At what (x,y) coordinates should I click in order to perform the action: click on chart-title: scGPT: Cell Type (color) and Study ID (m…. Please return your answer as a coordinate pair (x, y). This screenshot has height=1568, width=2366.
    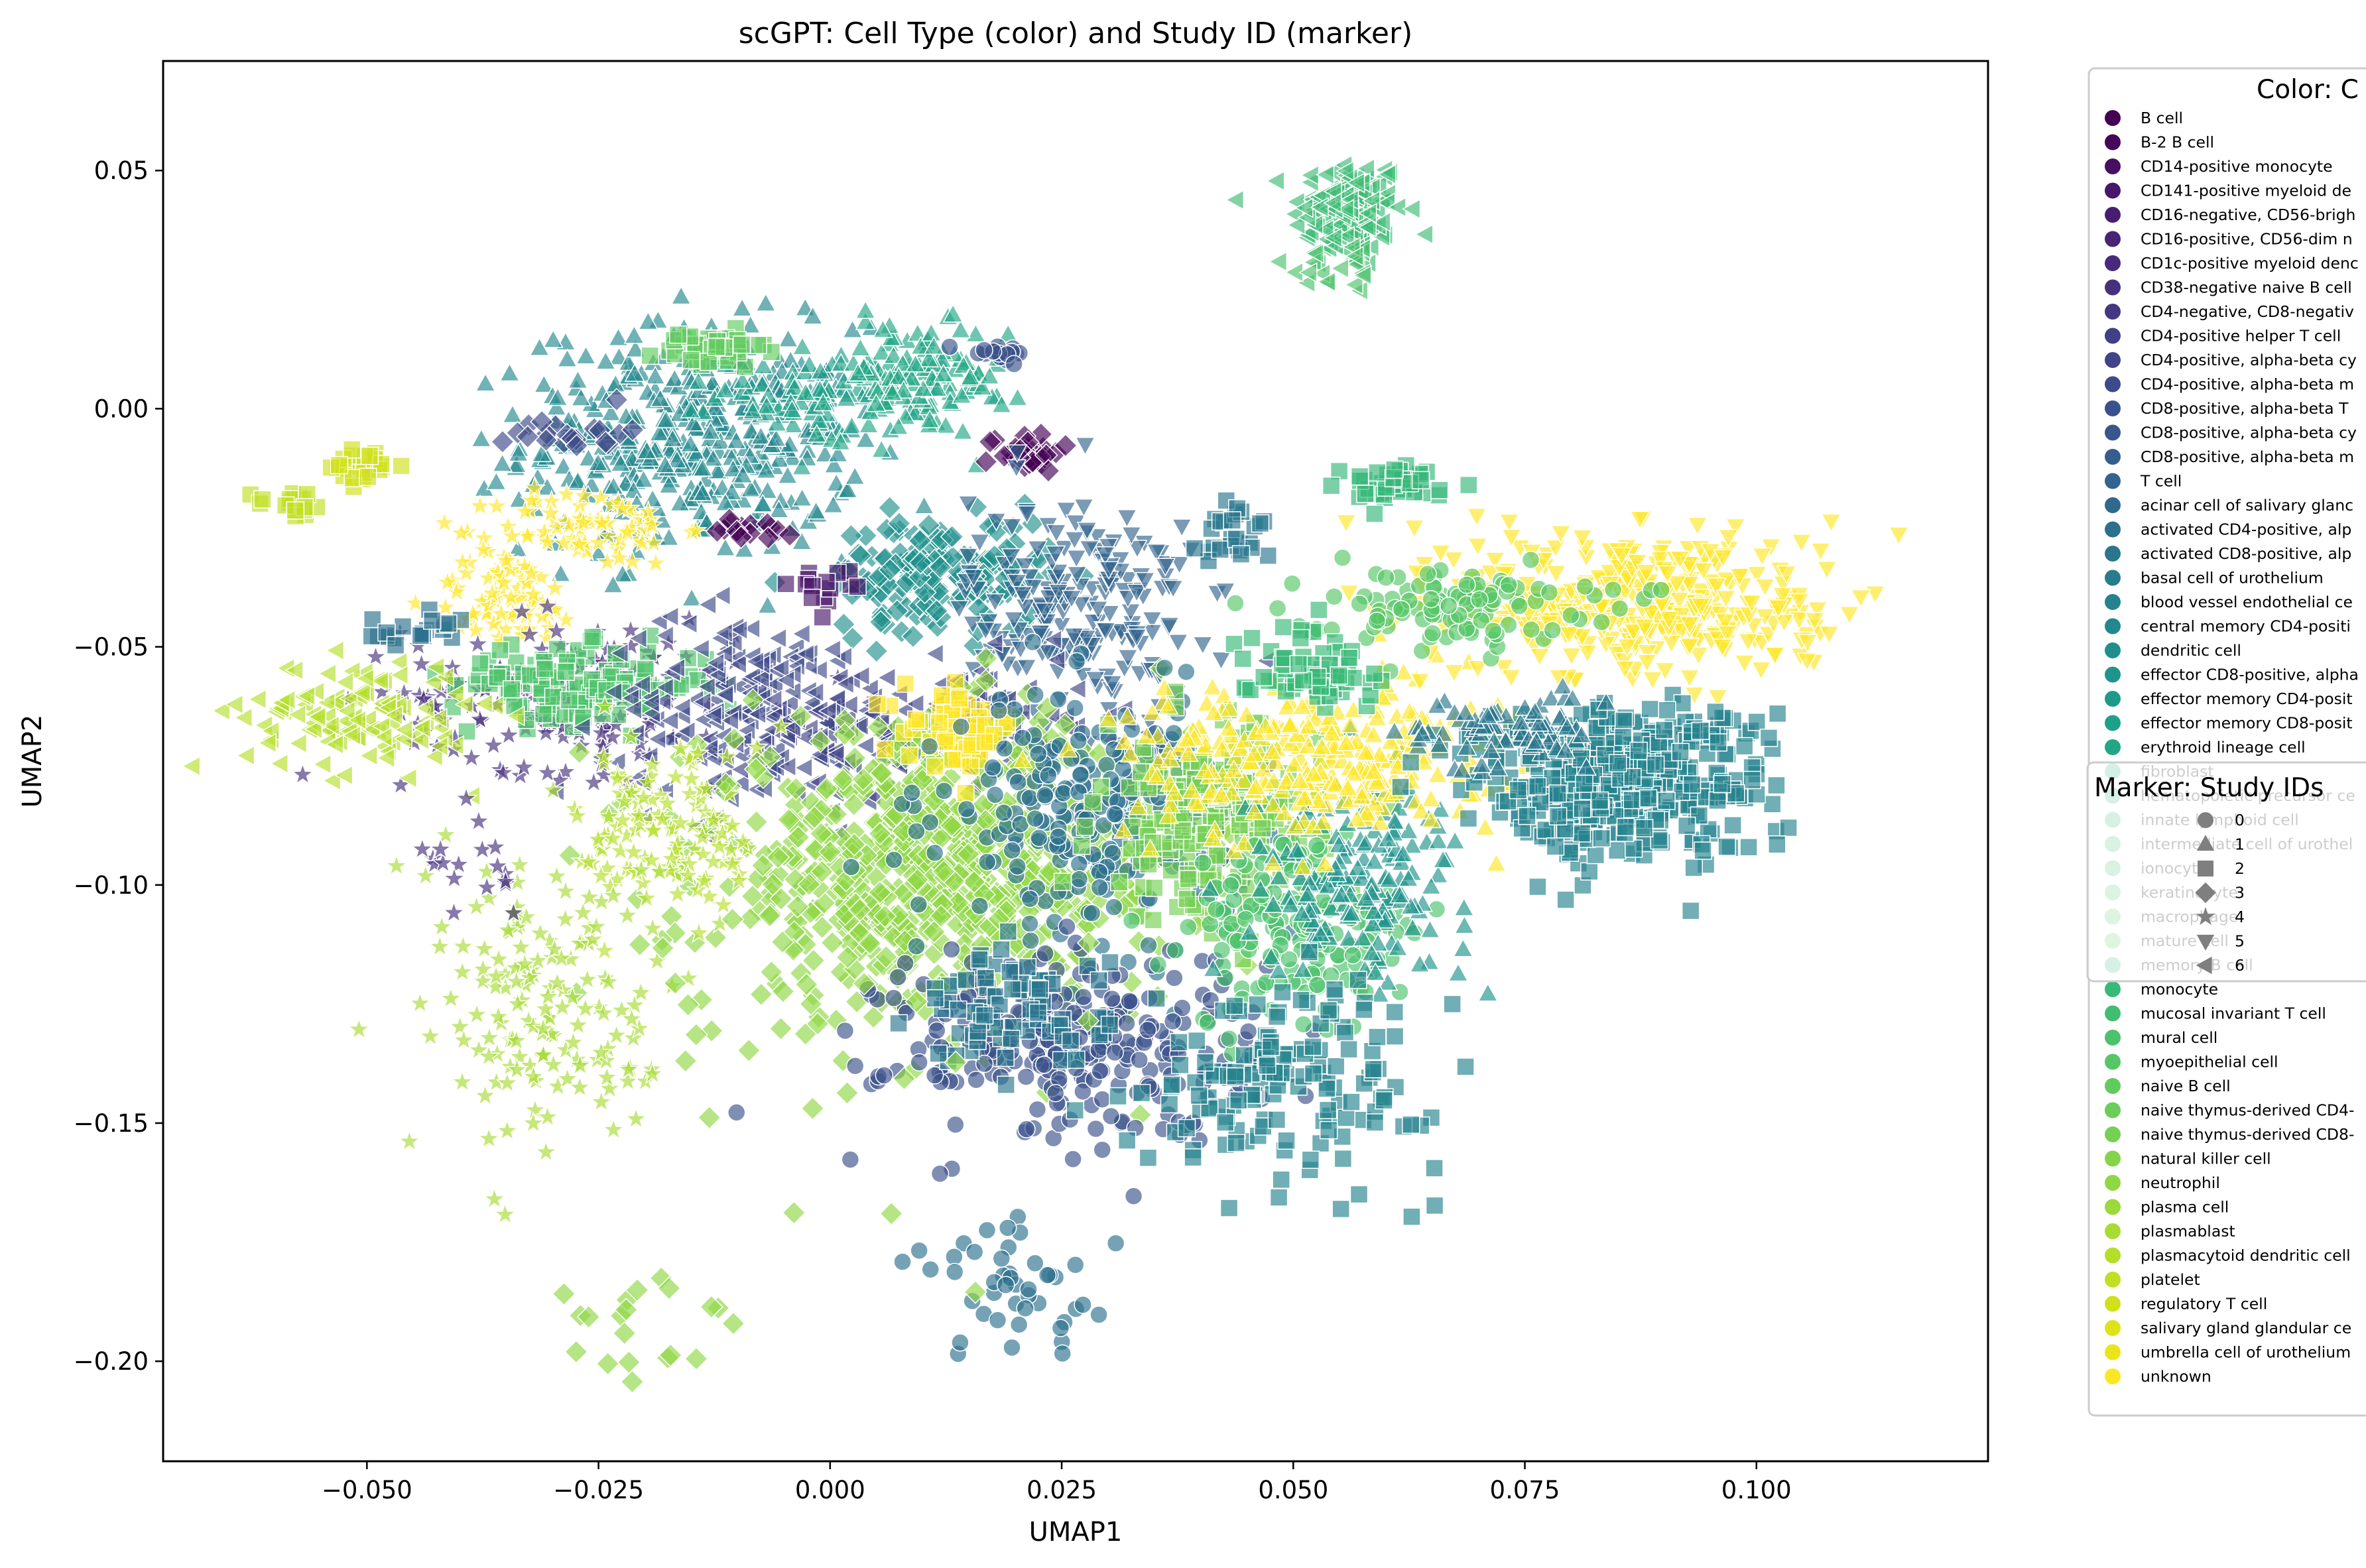
    Looking at the image, I should click on (1076, 33).